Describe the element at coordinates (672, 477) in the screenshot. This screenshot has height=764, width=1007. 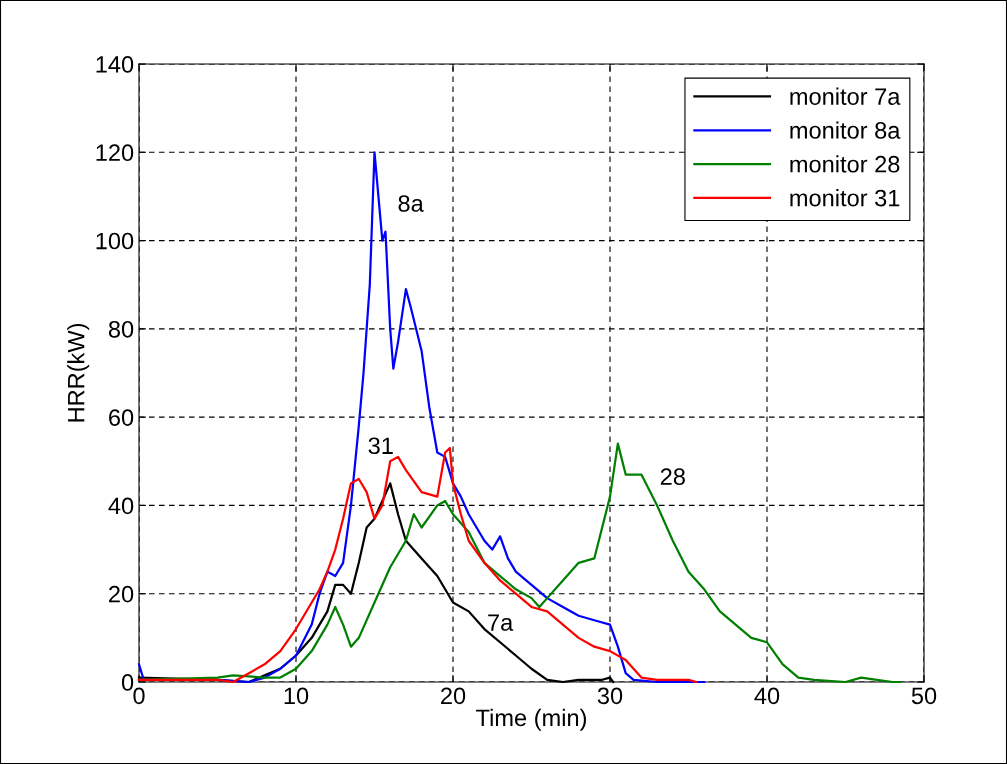
I see `annotation: 28` at that location.